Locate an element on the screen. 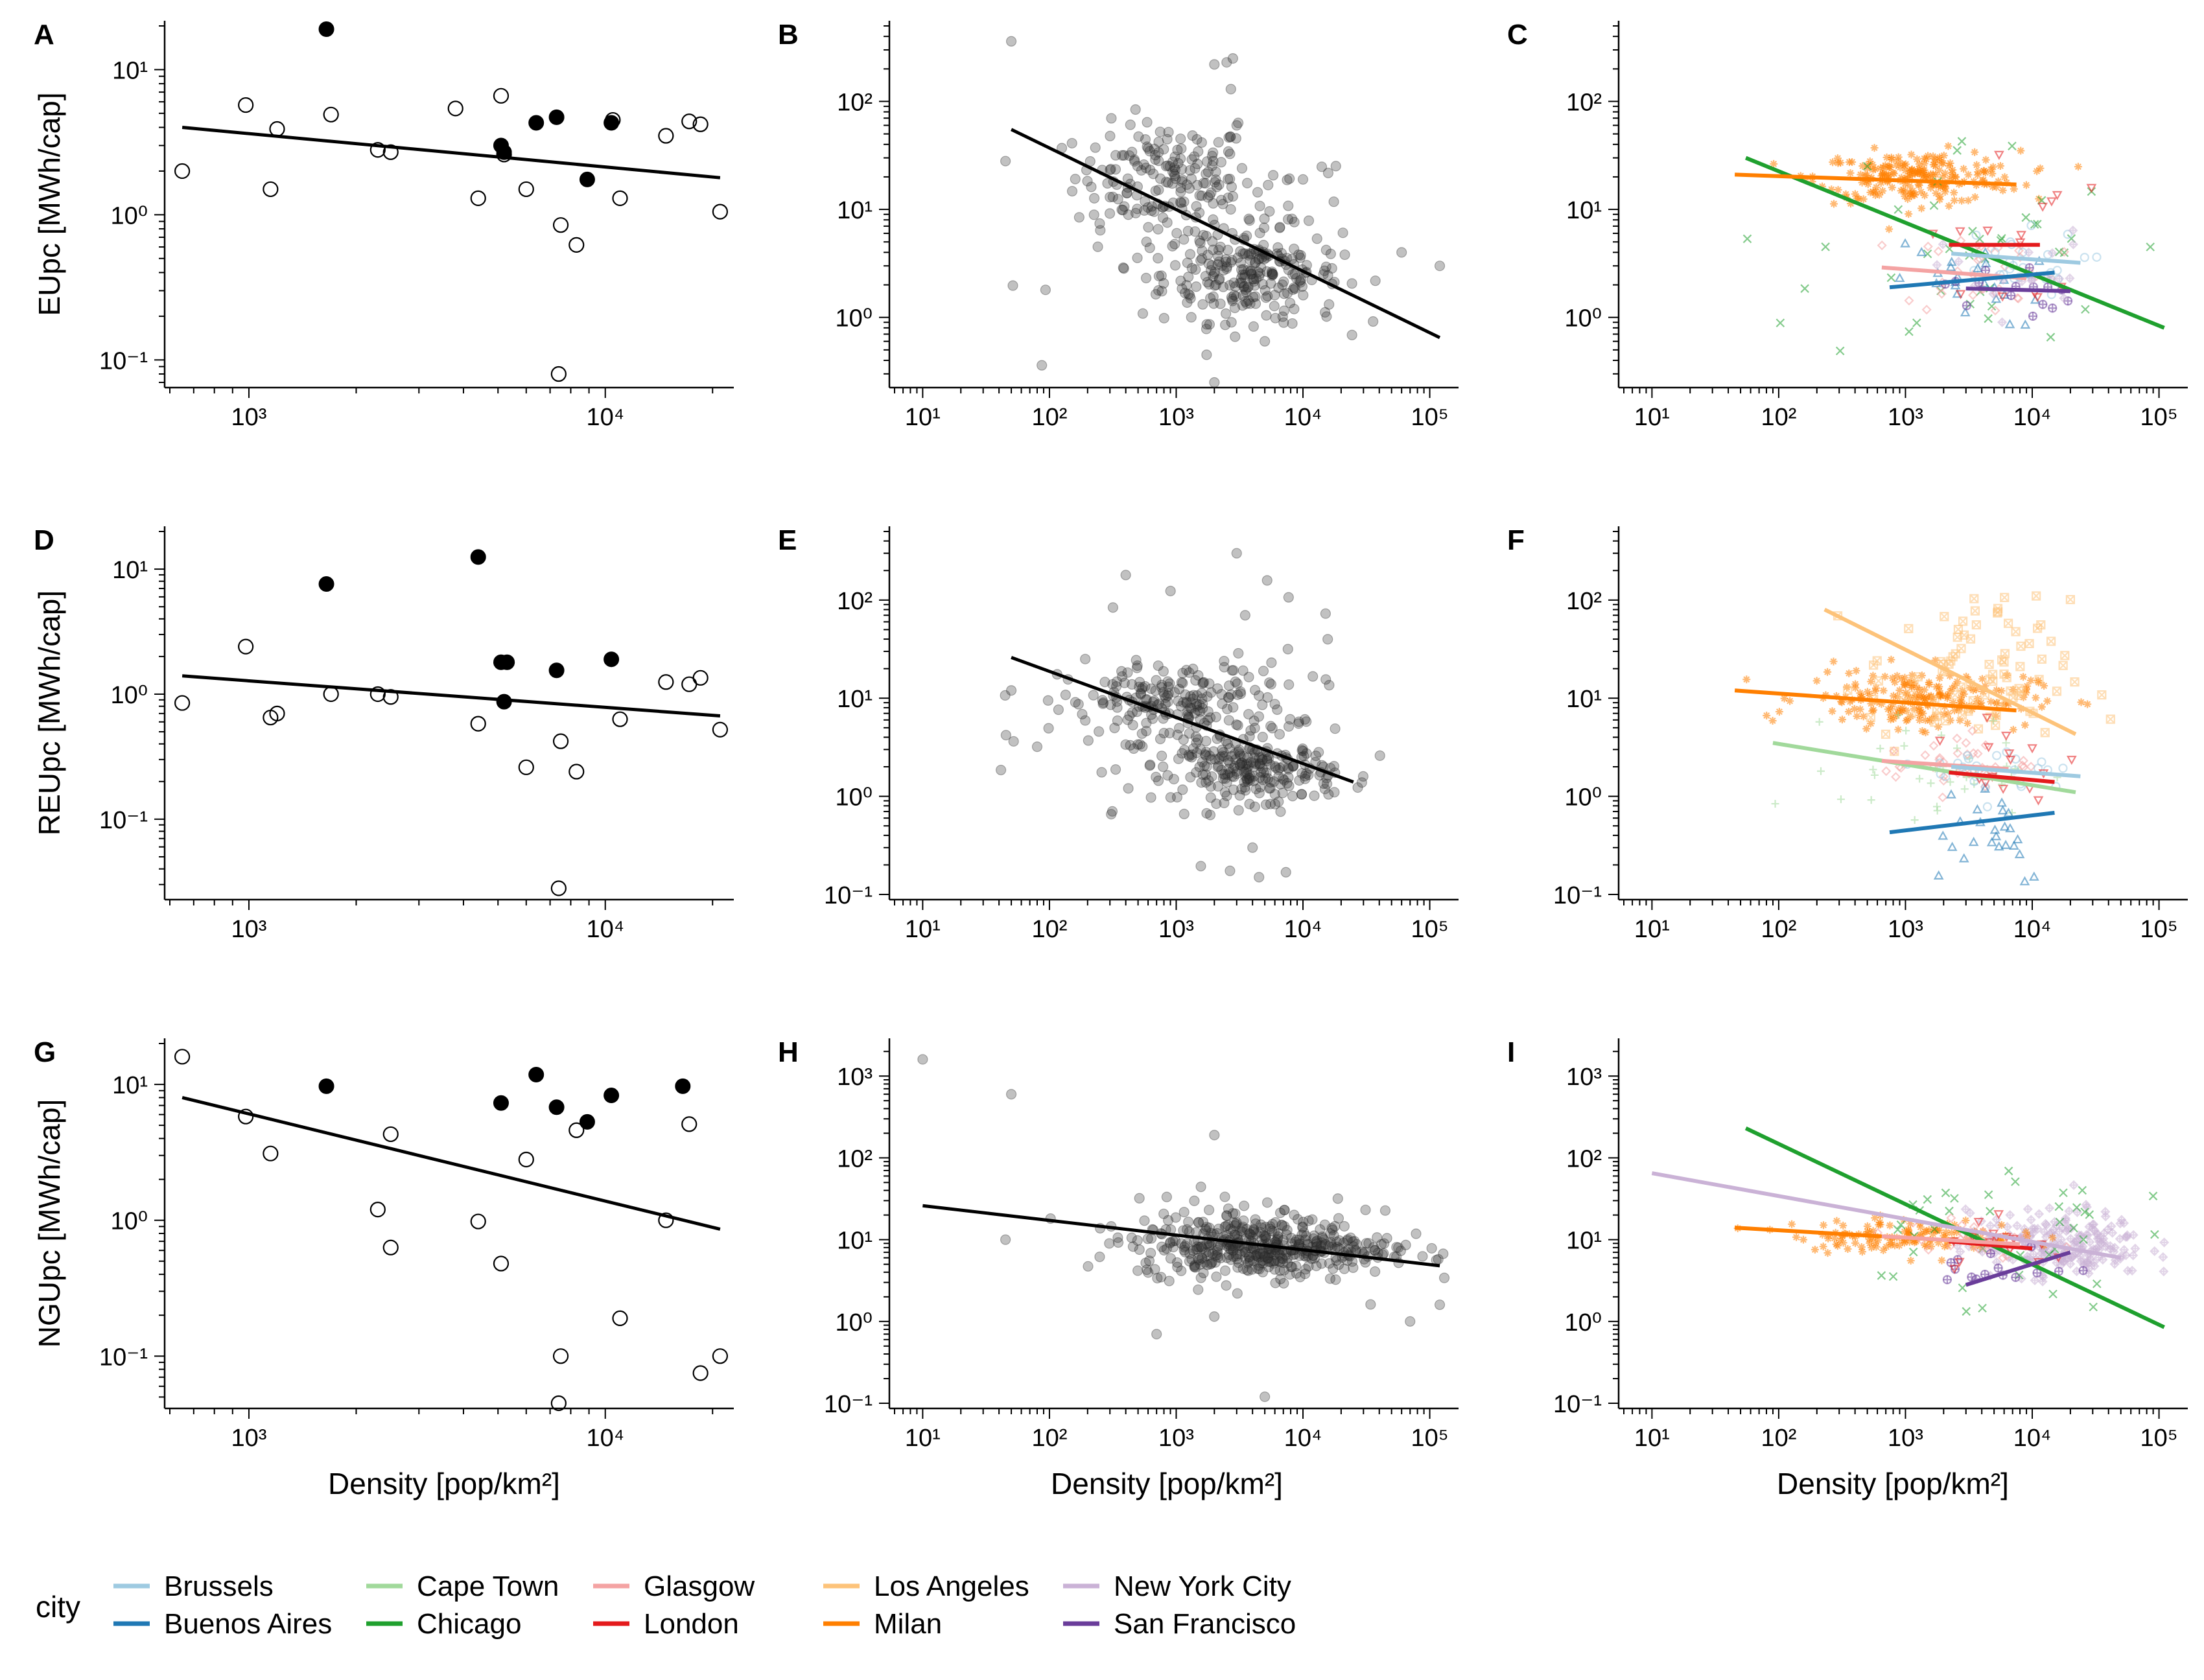 The image size is (2204, 1680). legend-label: Los Angeles is located at coordinates (951, 1586).